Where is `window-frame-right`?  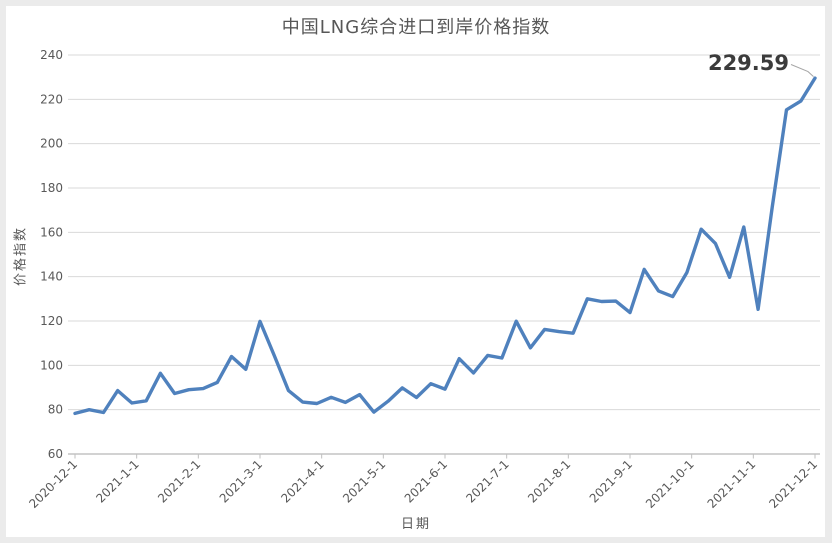 window-frame-right is located at coordinates (828, 271).